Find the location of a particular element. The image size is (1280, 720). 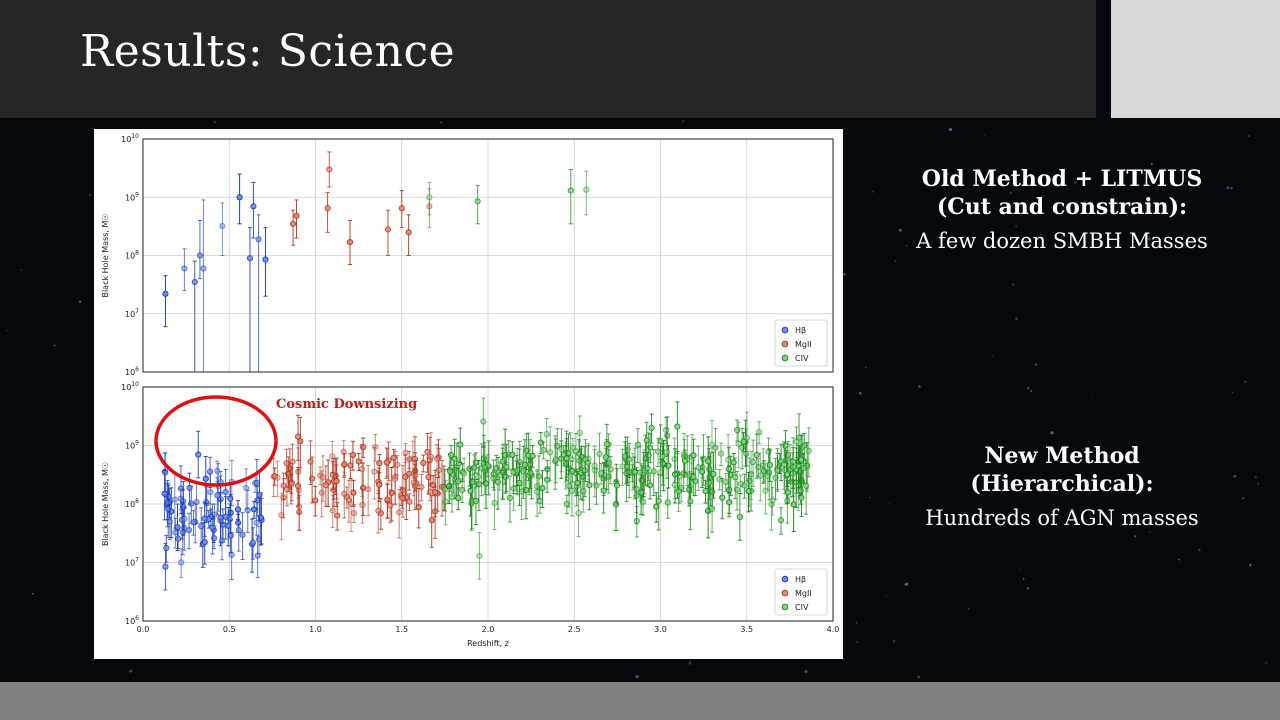

cosmic-downsizing-ellipse is located at coordinates (216, 441).